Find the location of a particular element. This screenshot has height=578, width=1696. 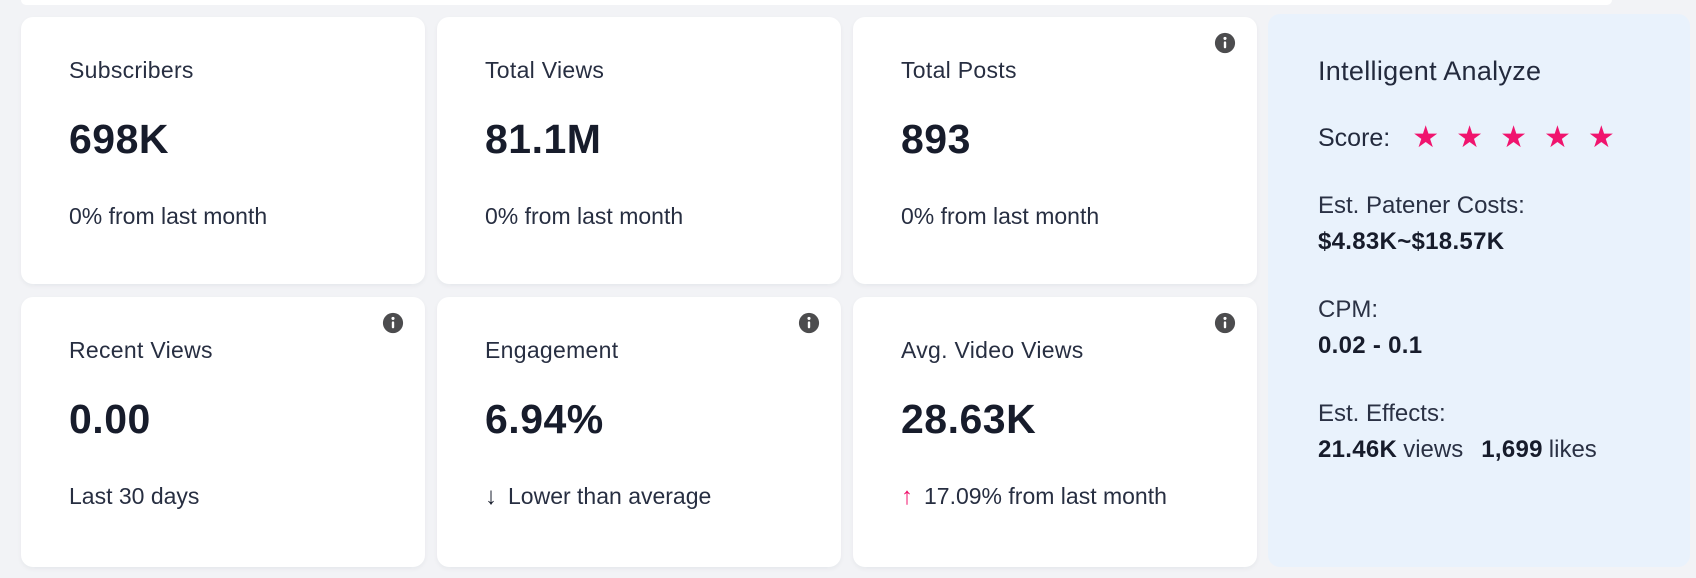

stat-label: Total Posts is located at coordinates (959, 70).